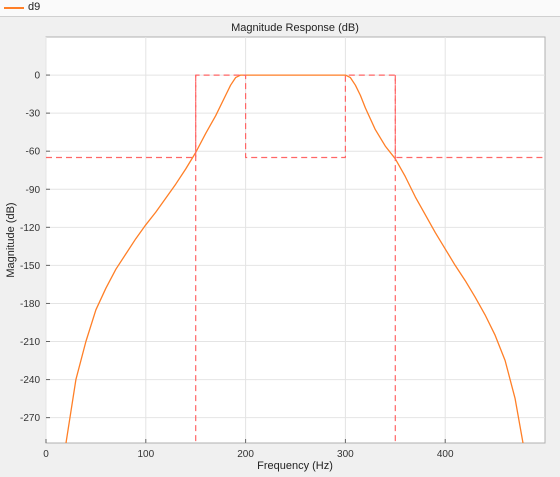  I want to click on y-tick-label: -90, so click(33, 190).